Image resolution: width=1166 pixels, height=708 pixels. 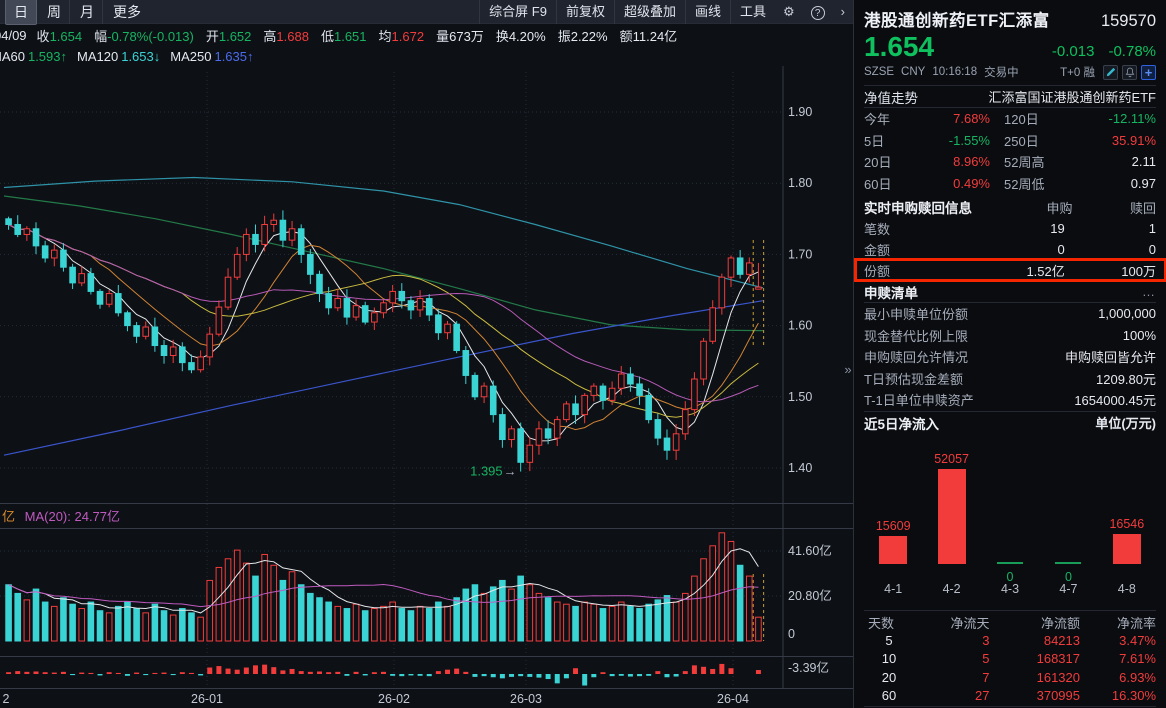 I want to click on table-cell: 60, so click(x=889, y=696).